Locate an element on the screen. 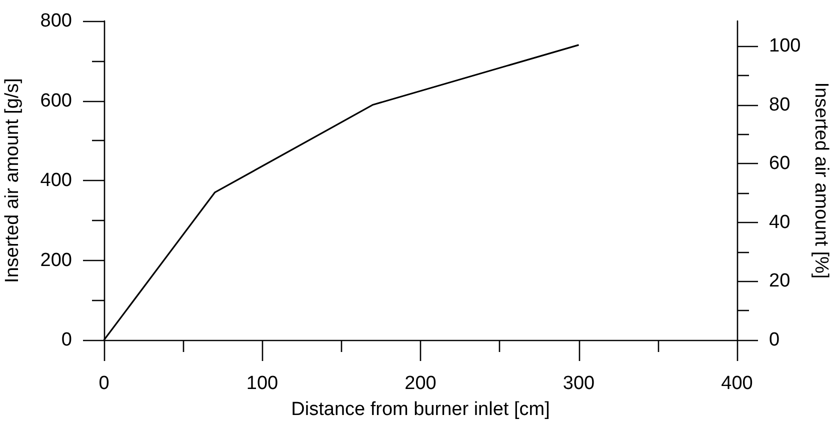  x-tick-label: 300 is located at coordinates (578, 383).